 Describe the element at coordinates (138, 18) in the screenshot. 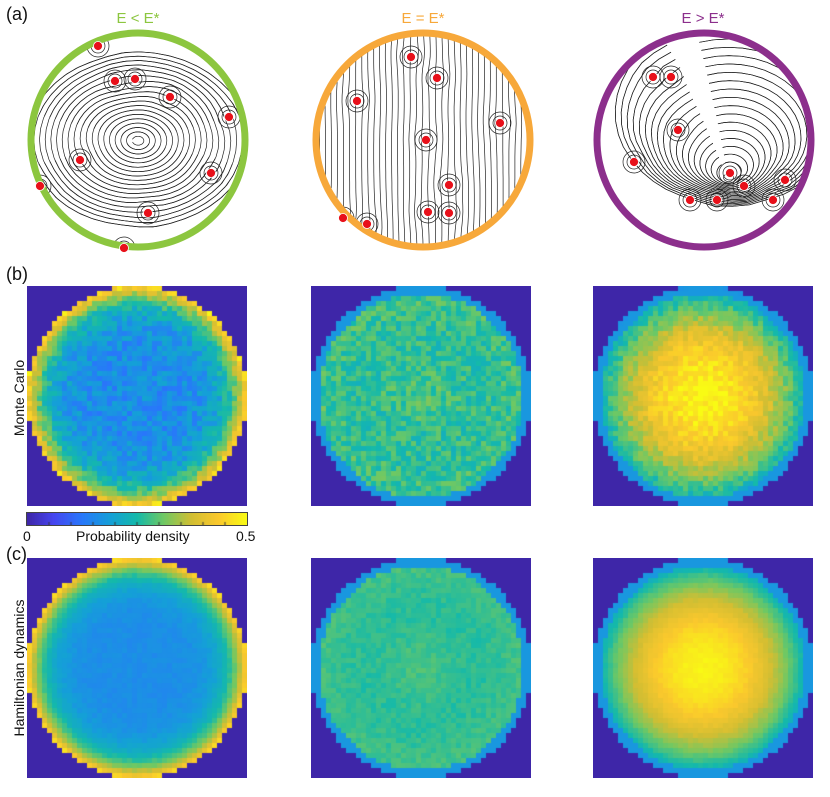

I see `column-title-below: E < E*` at that location.